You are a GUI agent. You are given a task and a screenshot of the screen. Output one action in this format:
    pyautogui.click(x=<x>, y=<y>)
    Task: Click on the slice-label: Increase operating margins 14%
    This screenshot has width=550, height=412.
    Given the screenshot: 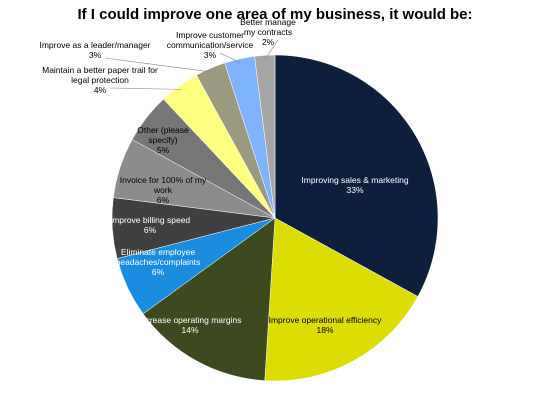 What is the action you would take?
    pyautogui.click(x=190, y=325)
    